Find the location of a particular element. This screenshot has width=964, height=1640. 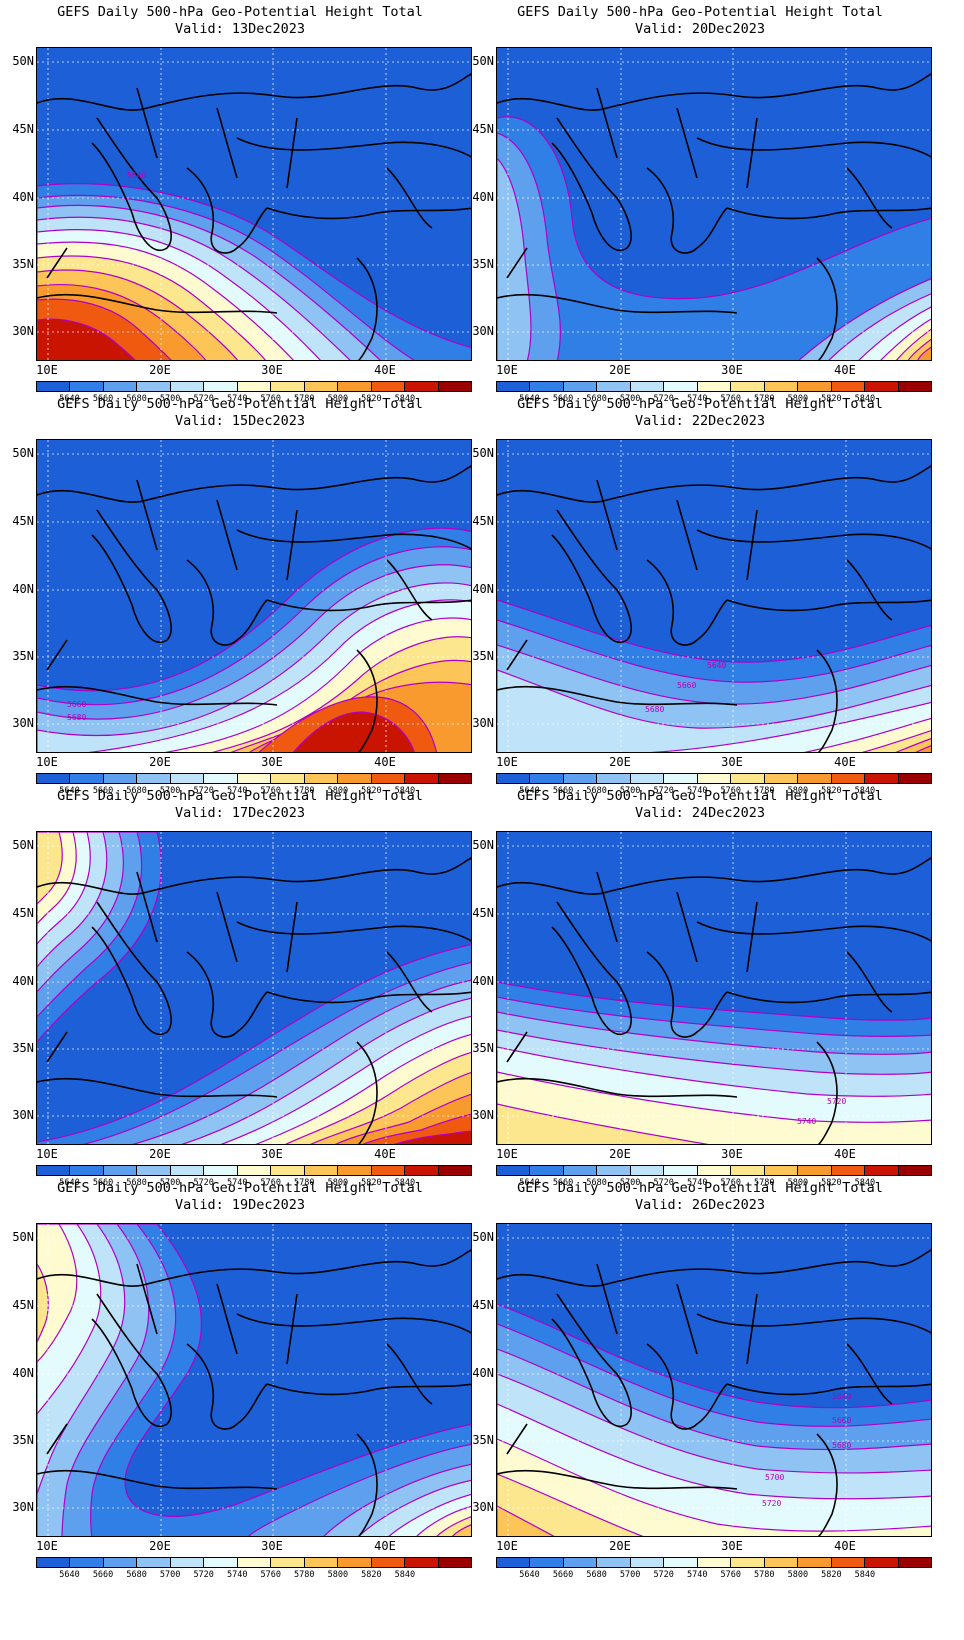

panel-valid-date: Valid: 26Dec2023 is located at coordinates (700, 1205).